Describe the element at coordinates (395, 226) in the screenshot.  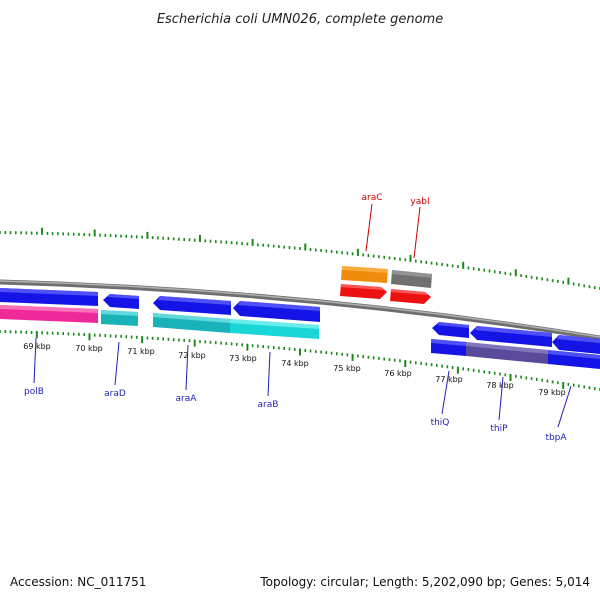
I see `top-gene-labels: araC yabI` at that location.